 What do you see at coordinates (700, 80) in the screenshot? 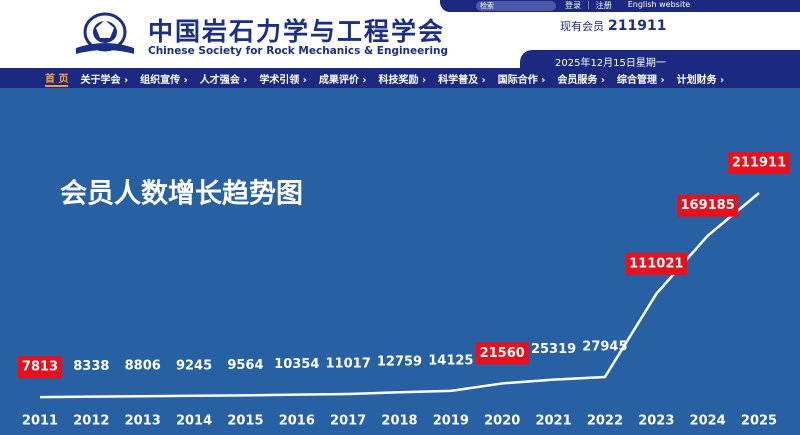
I see `nav-item: 计划财务 ›` at bounding box center [700, 80].